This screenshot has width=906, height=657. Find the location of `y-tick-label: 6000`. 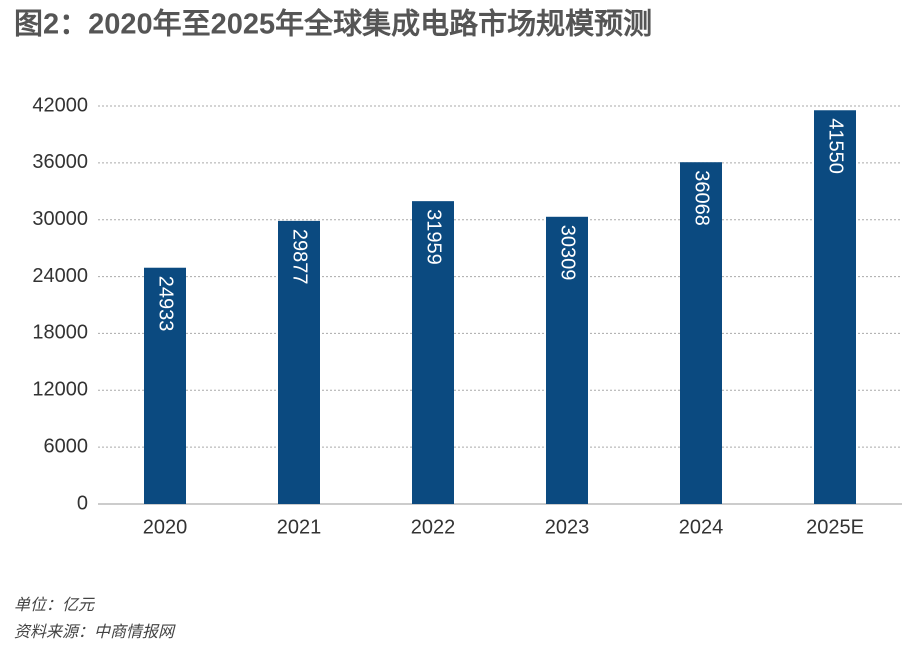

y-tick-label: 6000 is located at coordinates (66, 446).